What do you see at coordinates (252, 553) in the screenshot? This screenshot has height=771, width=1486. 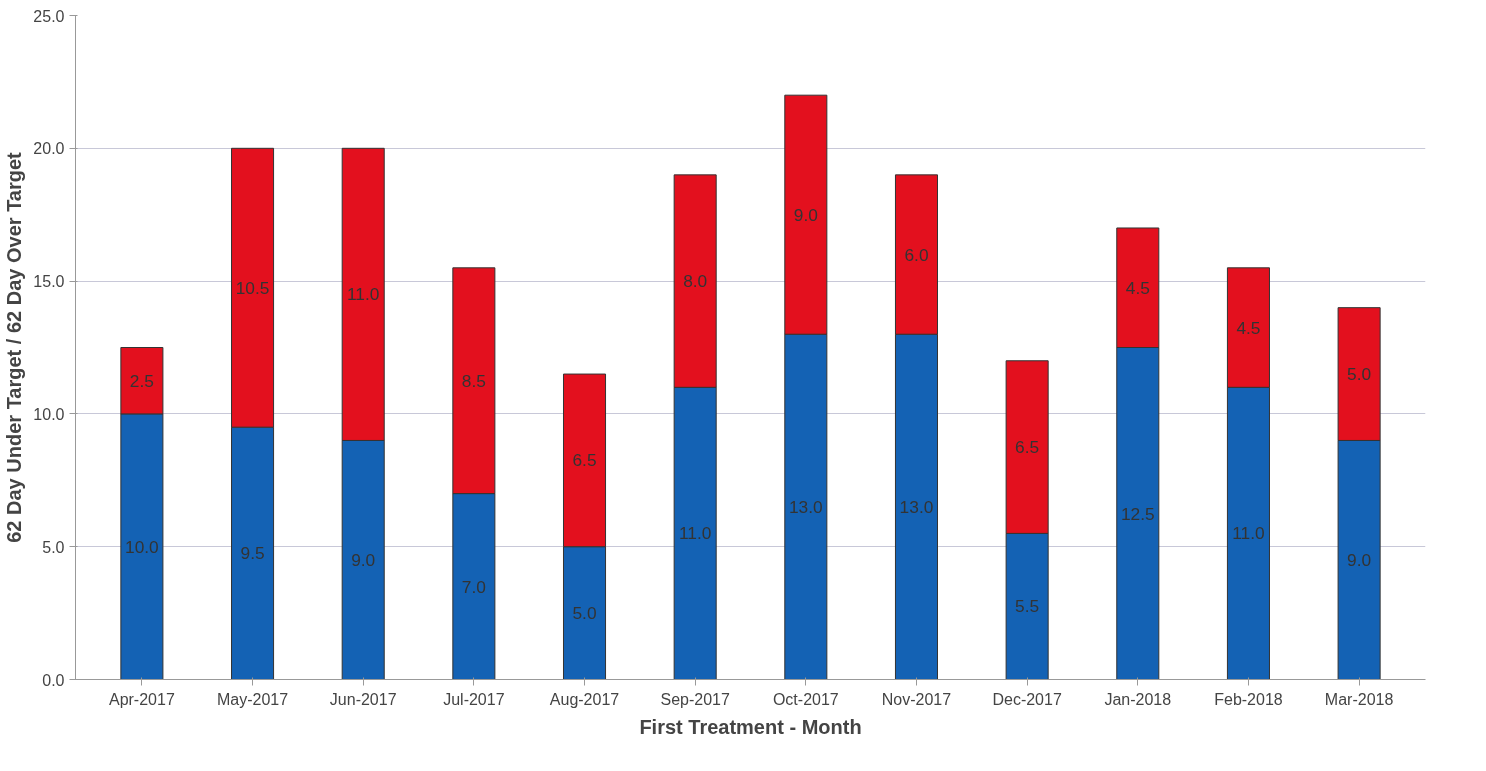 I see `data-label: 9.5` at bounding box center [252, 553].